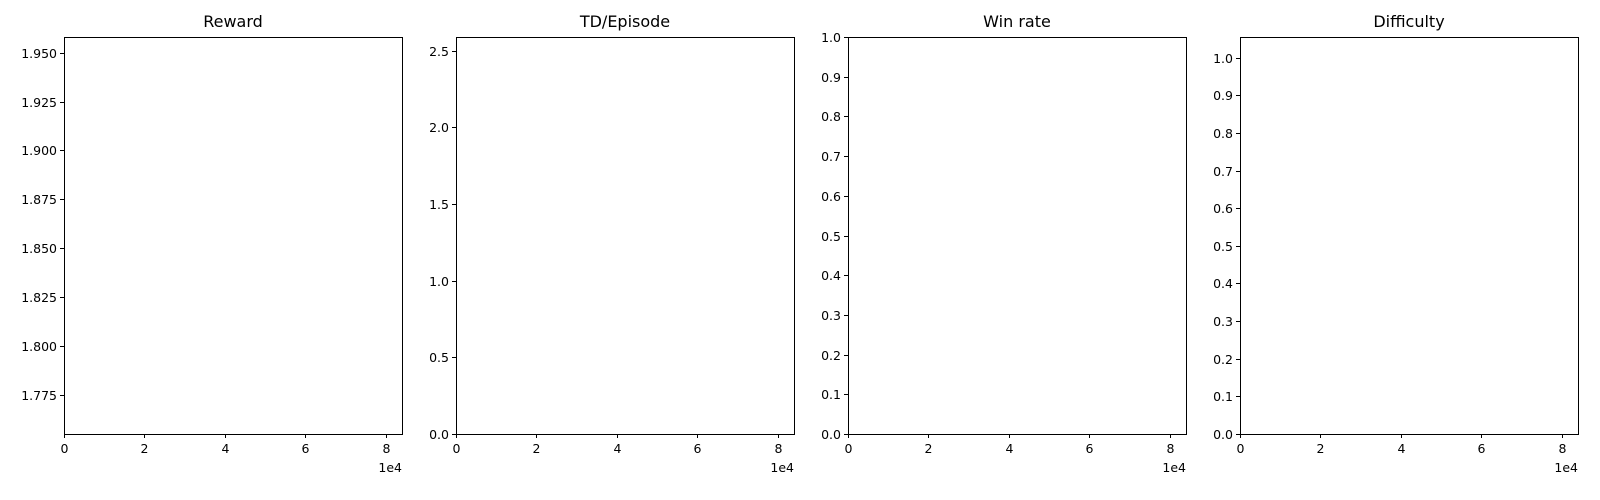 This screenshot has width=1600, height=500. What do you see at coordinates (39, 395) in the screenshot?
I see `y-tick-label: 1.775` at bounding box center [39, 395].